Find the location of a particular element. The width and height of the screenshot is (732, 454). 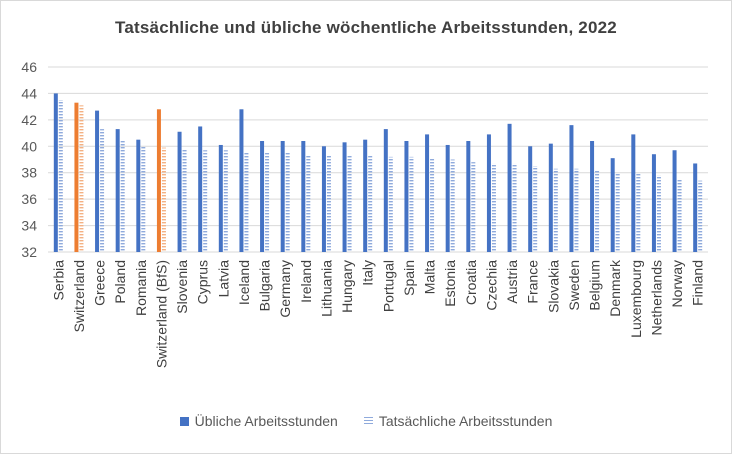

legend-item-usual: Übliche Arbeitsstunden is located at coordinates (258, 421).